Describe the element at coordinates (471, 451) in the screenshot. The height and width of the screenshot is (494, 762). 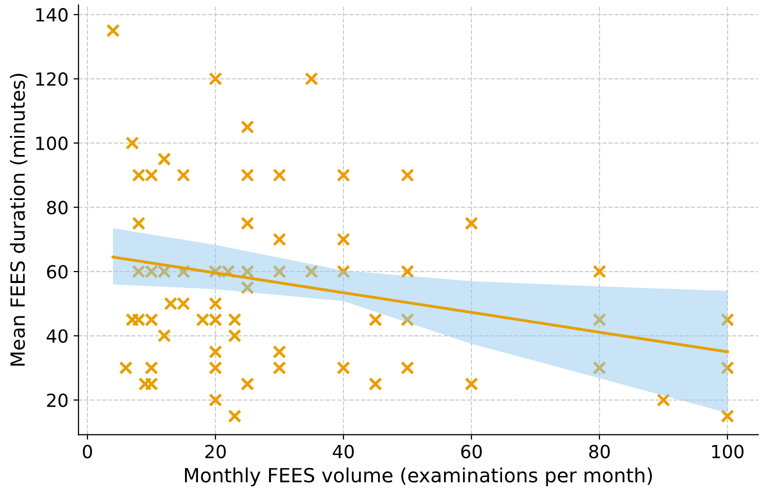
I see `x-tick-label: 60` at that location.